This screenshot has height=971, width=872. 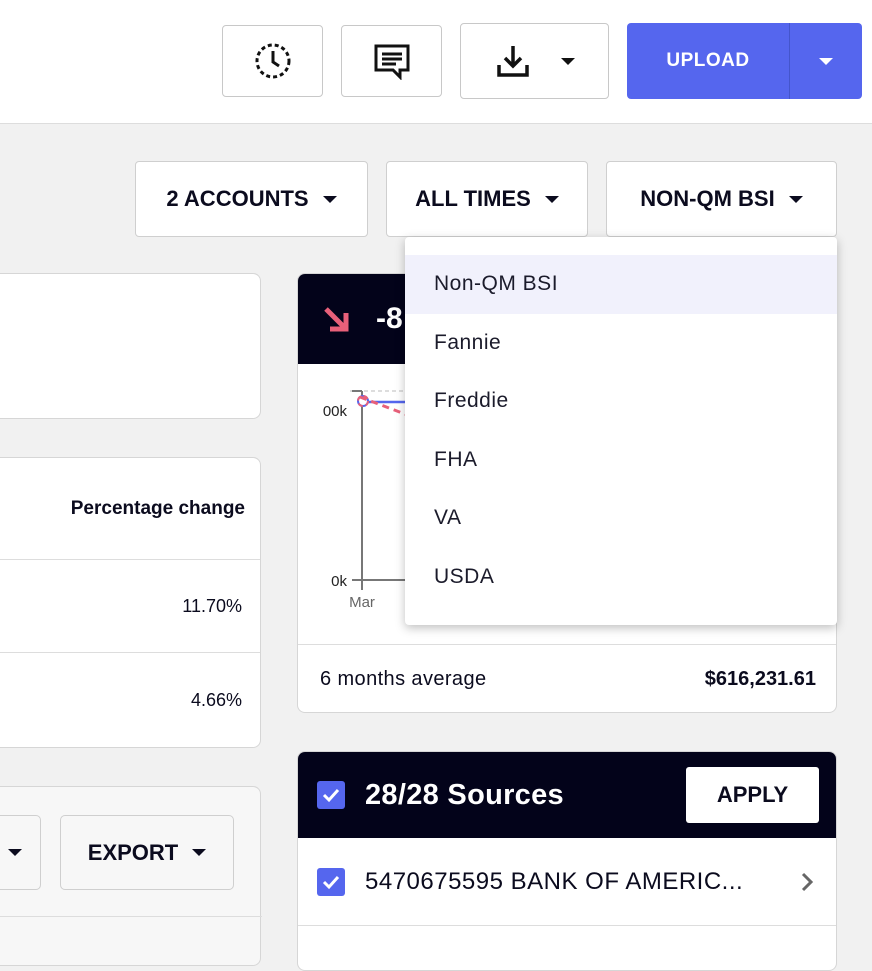 I want to click on divider, so click(x=131, y=916).